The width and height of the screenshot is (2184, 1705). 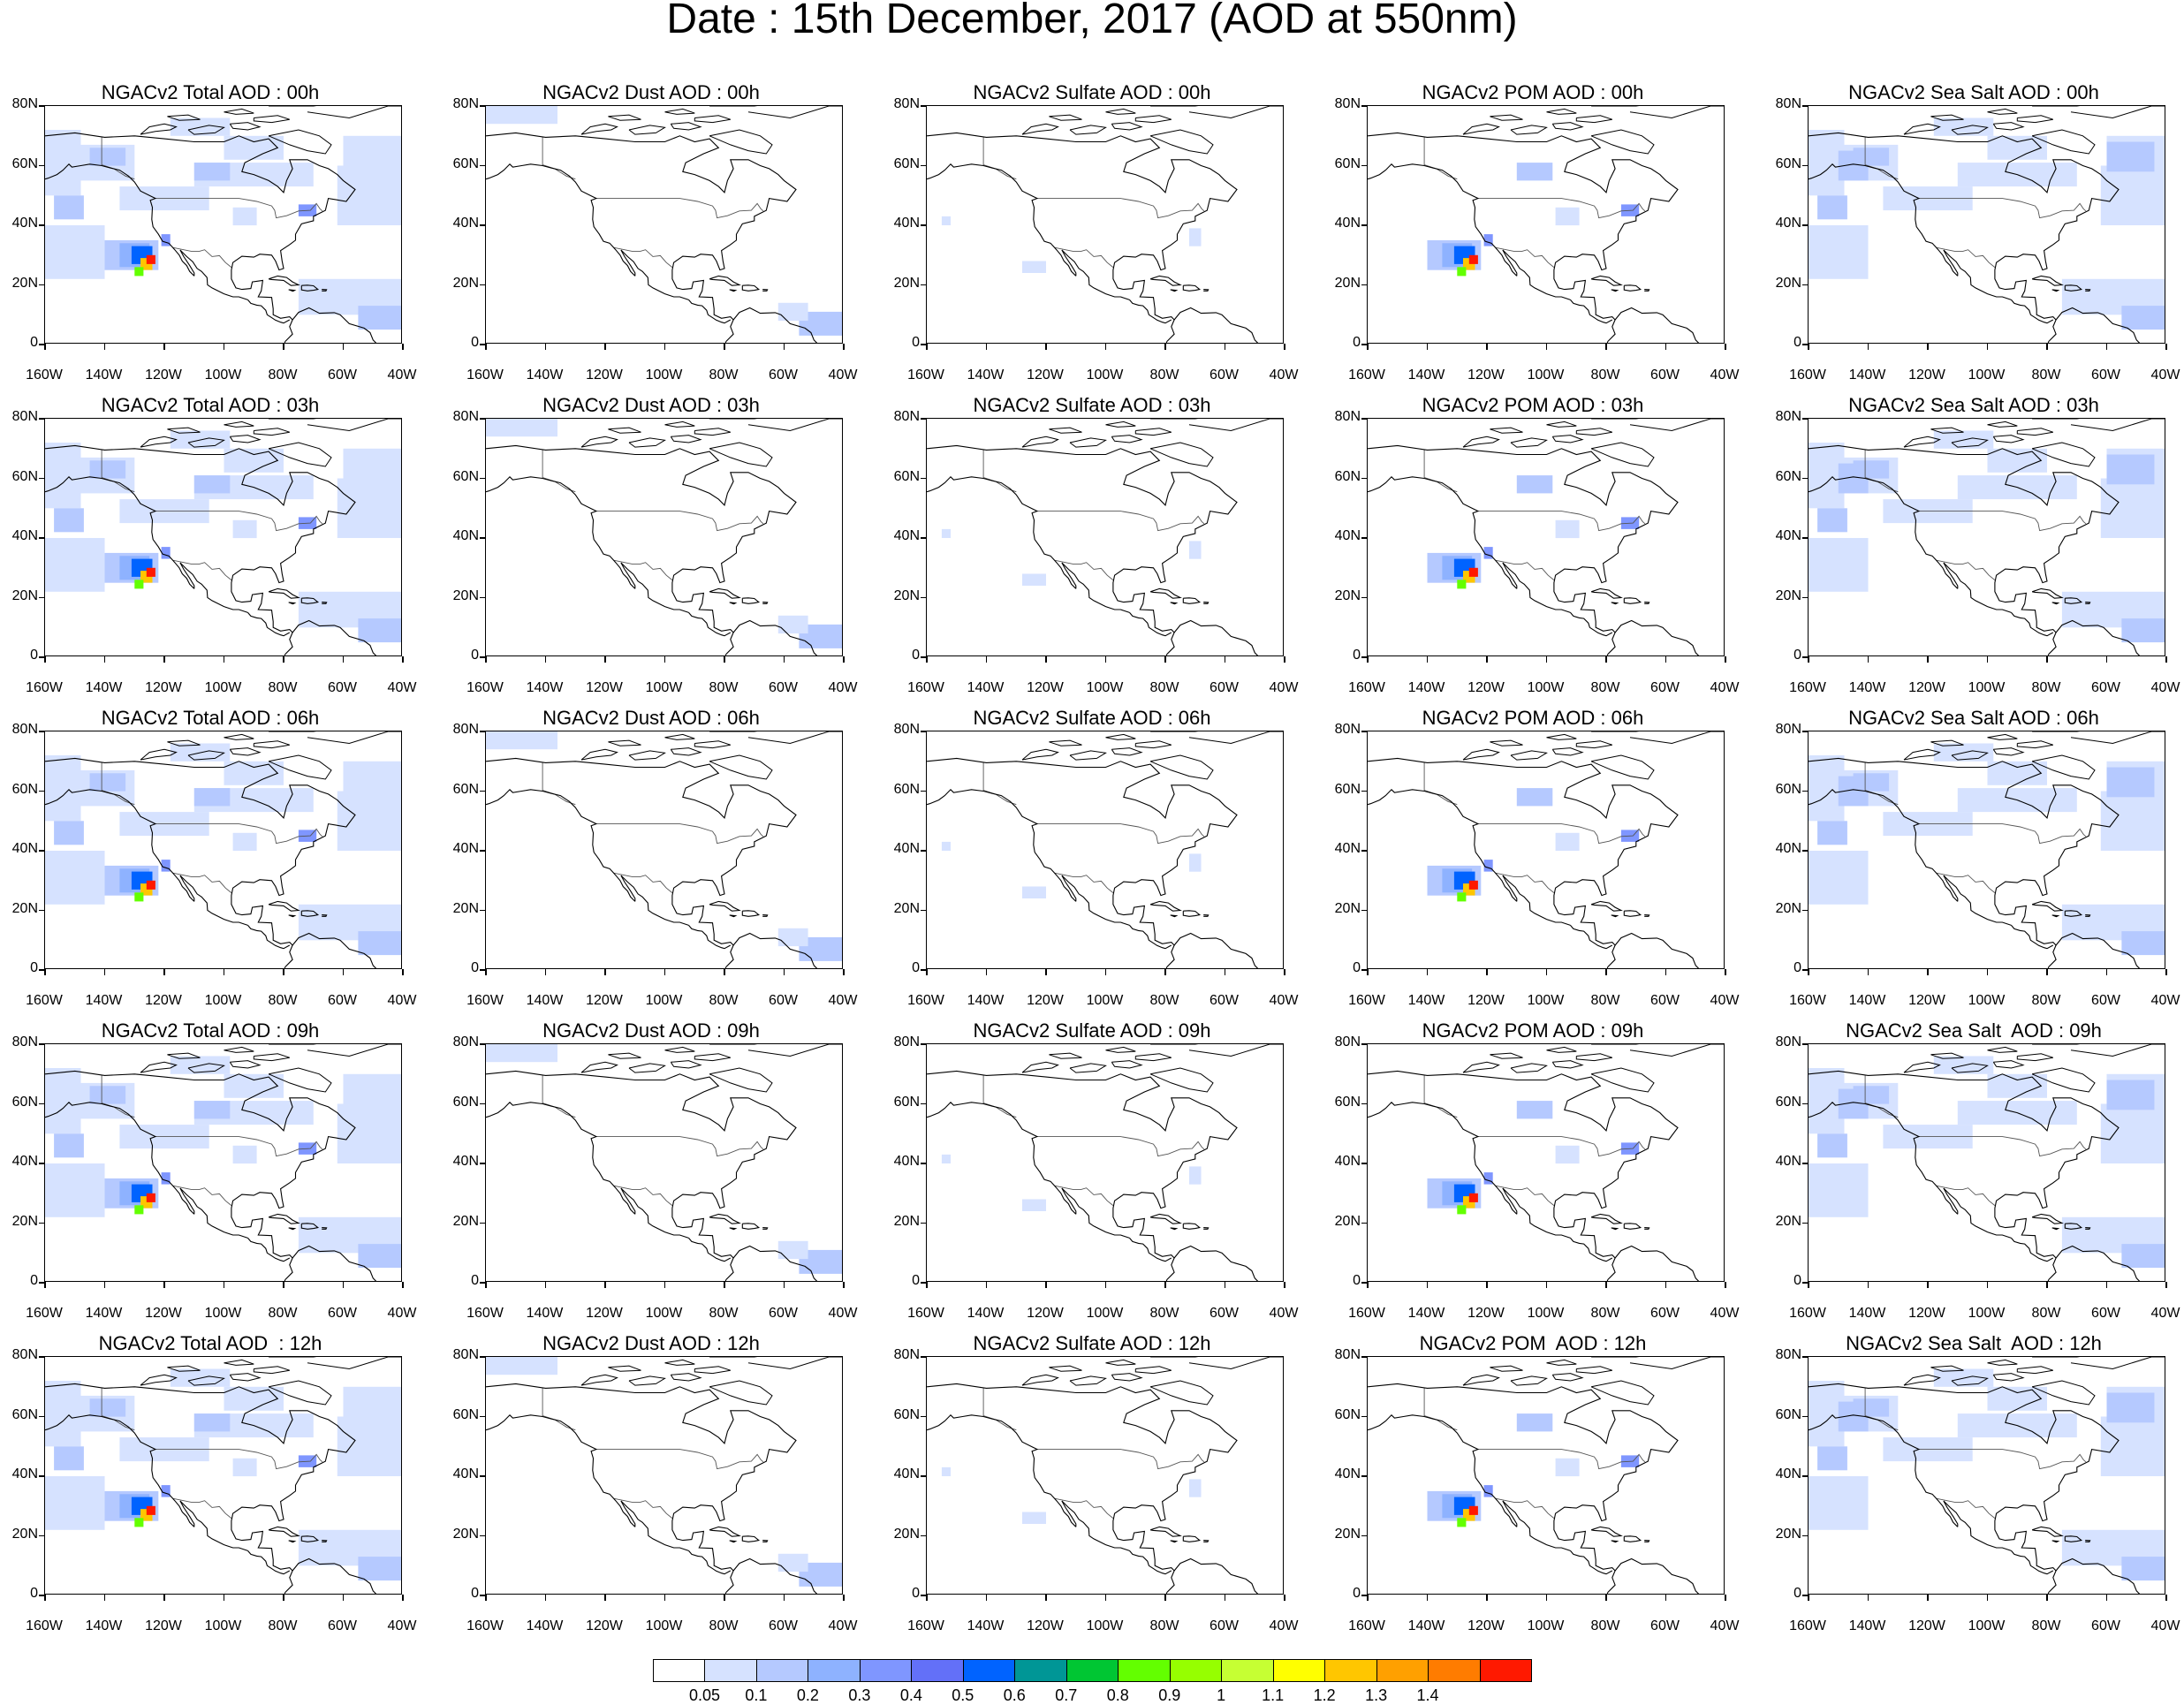 I want to click on panel-title: NGACv2 Dust AOD : 00h, so click(x=651, y=92).